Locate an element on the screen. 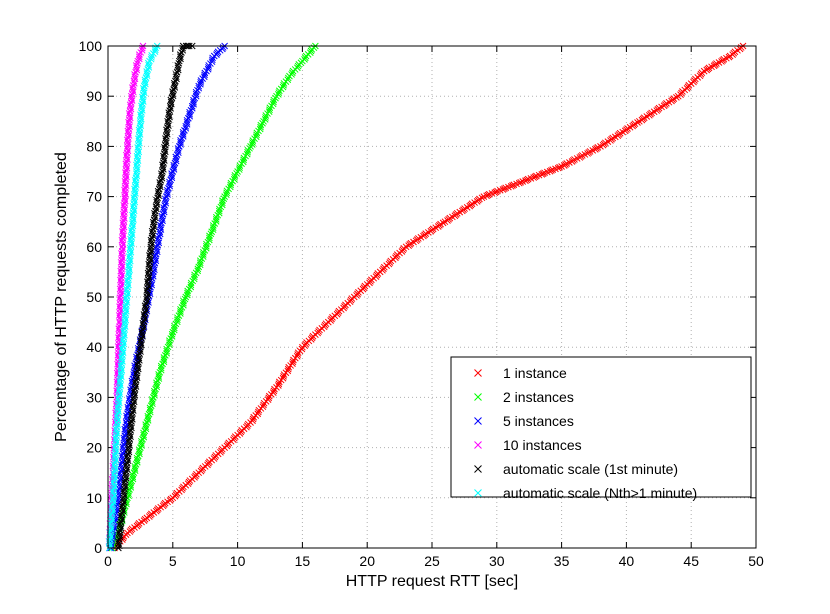  x-tick-label: 50 is located at coordinates (756, 561).